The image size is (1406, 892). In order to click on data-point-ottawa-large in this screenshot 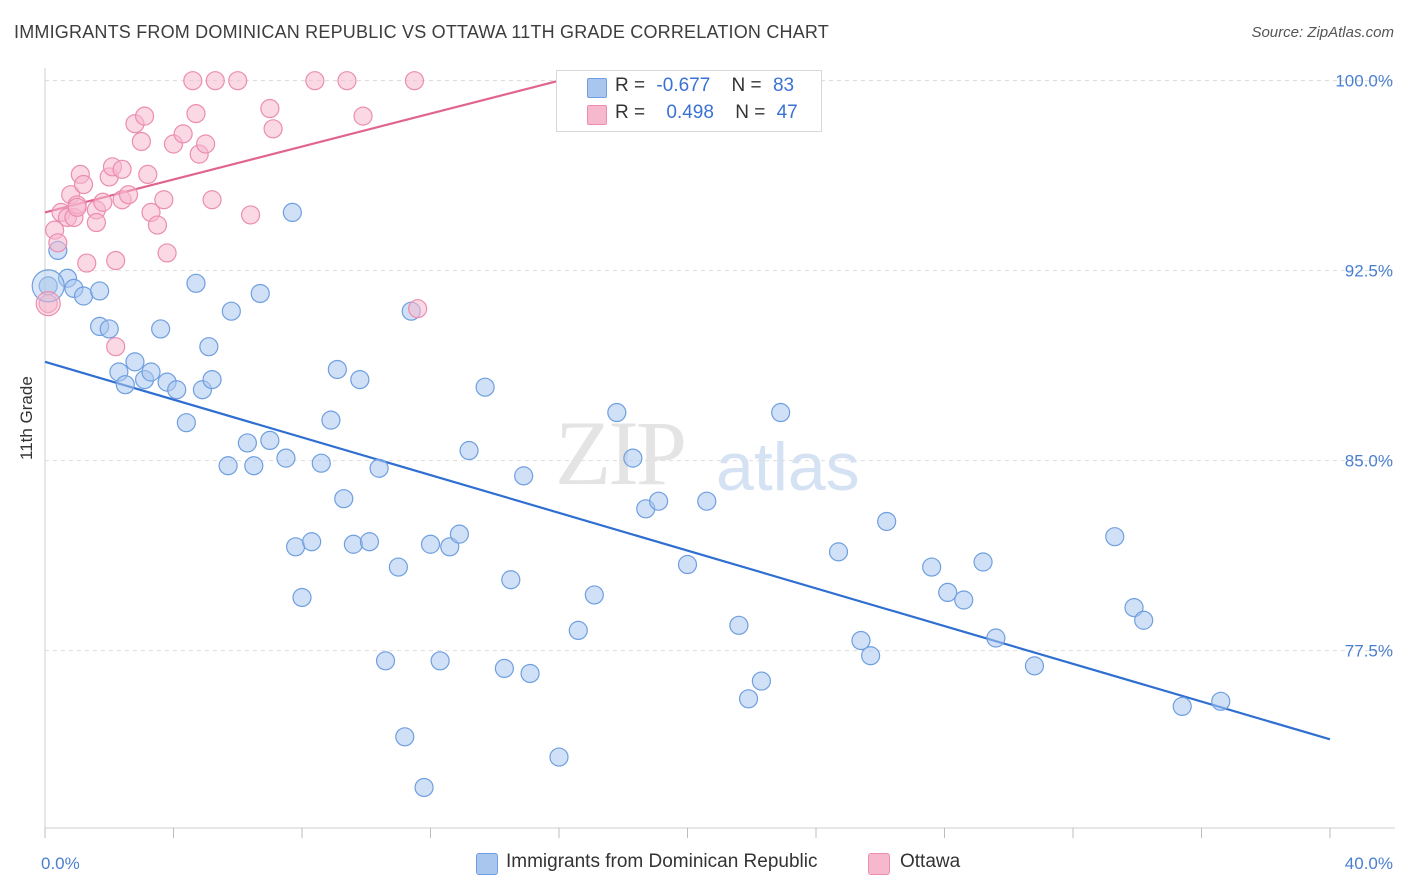, I will do `click(48, 304)`.